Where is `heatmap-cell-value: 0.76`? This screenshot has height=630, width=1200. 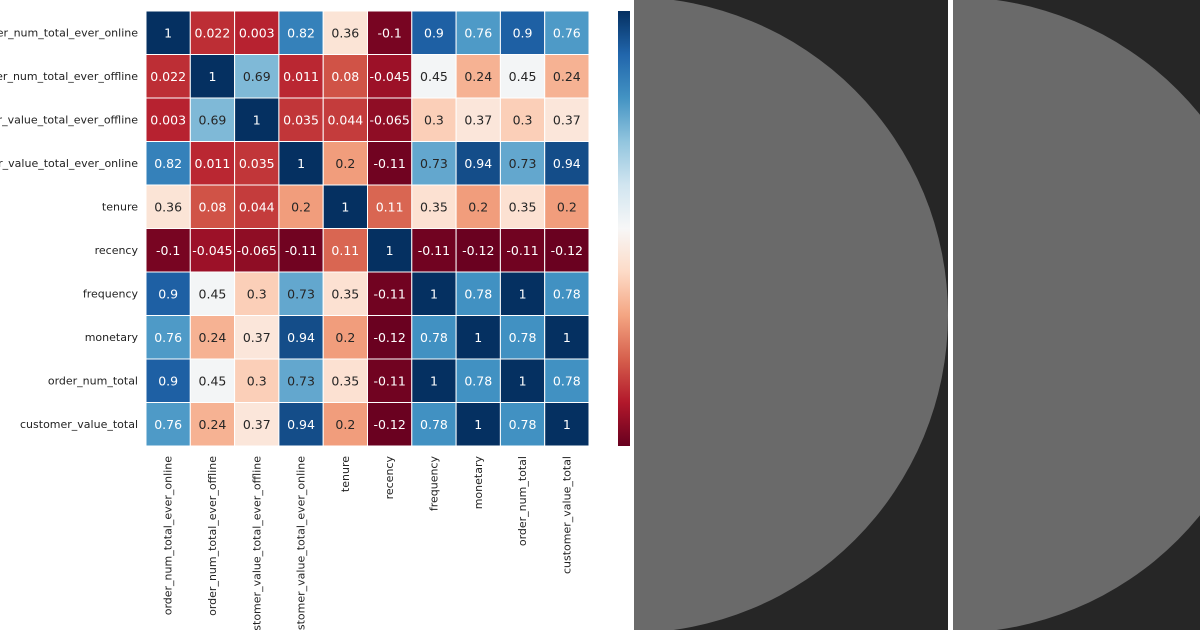 heatmap-cell-value: 0.76 is located at coordinates (478, 32).